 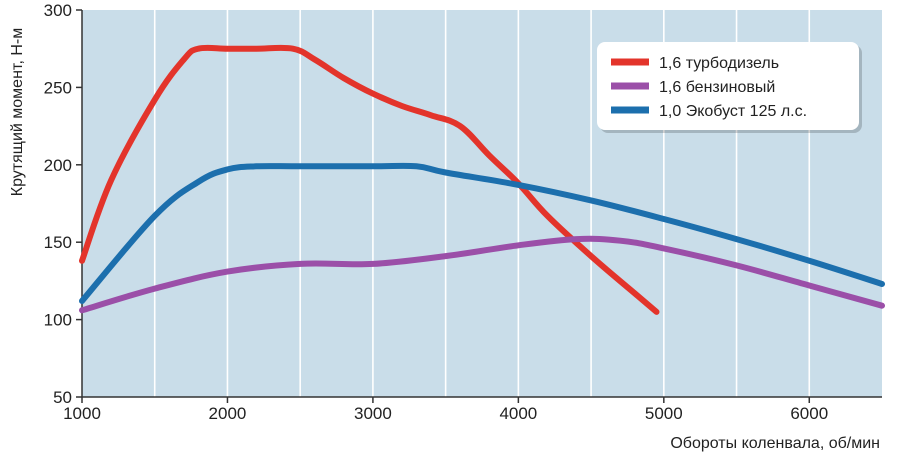 I want to click on legend-label: 1,0 Экобуст 125 л.с., so click(x=733, y=111).